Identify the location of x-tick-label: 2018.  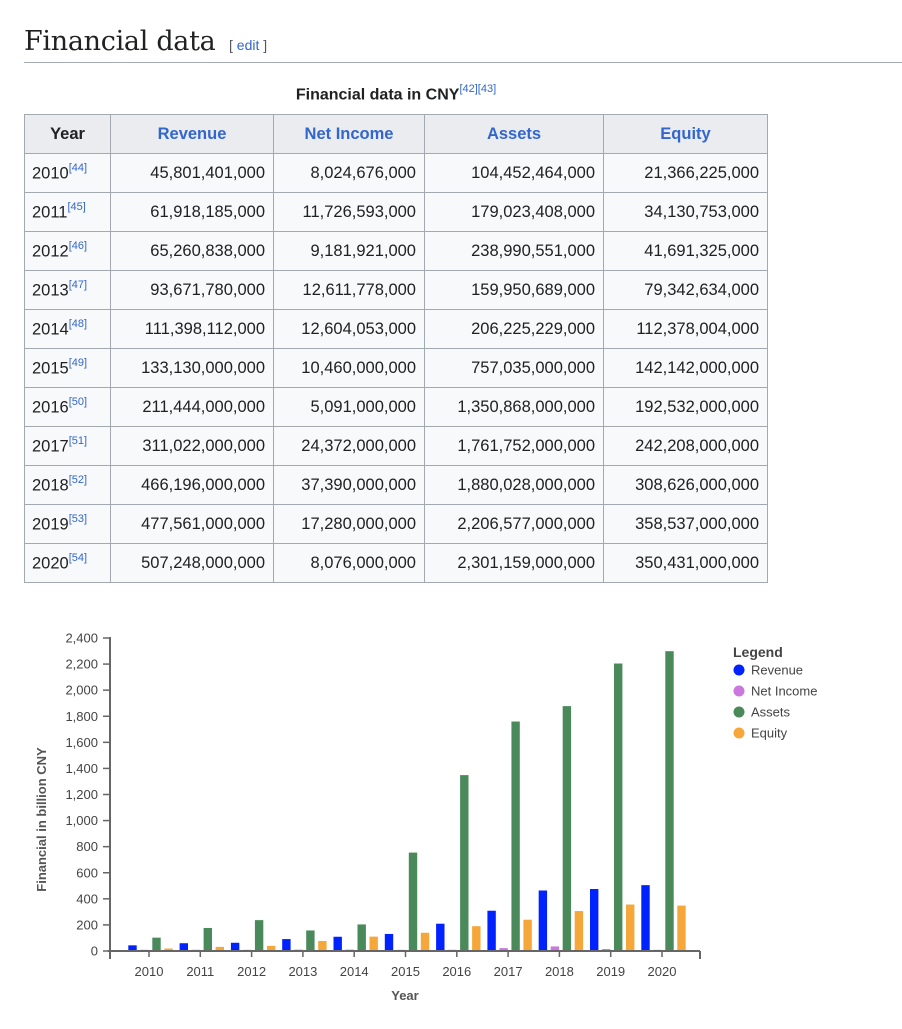
(559, 971).